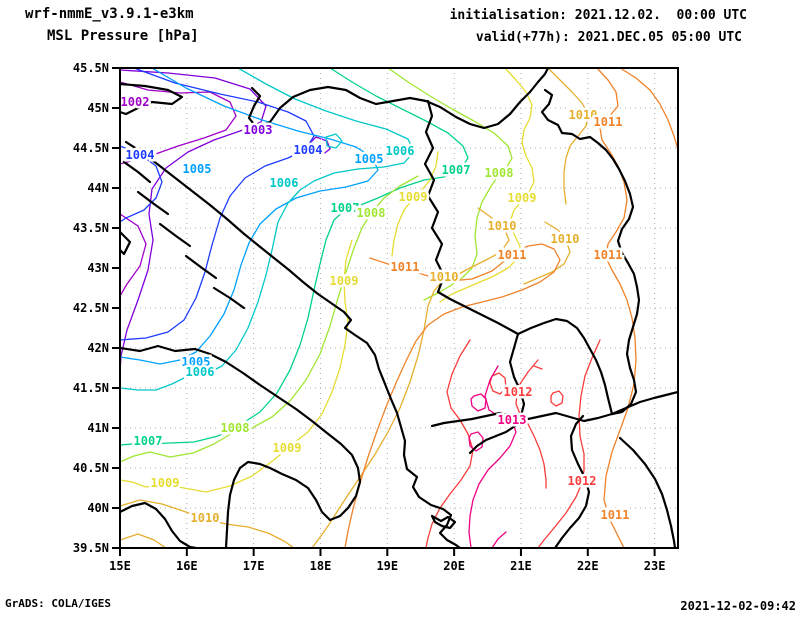 Image resolution: width=800 pixels, height=618 pixels. What do you see at coordinates (321, 566) in the screenshot?
I see `x-axis-label: 18E` at bounding box center [321, 566].